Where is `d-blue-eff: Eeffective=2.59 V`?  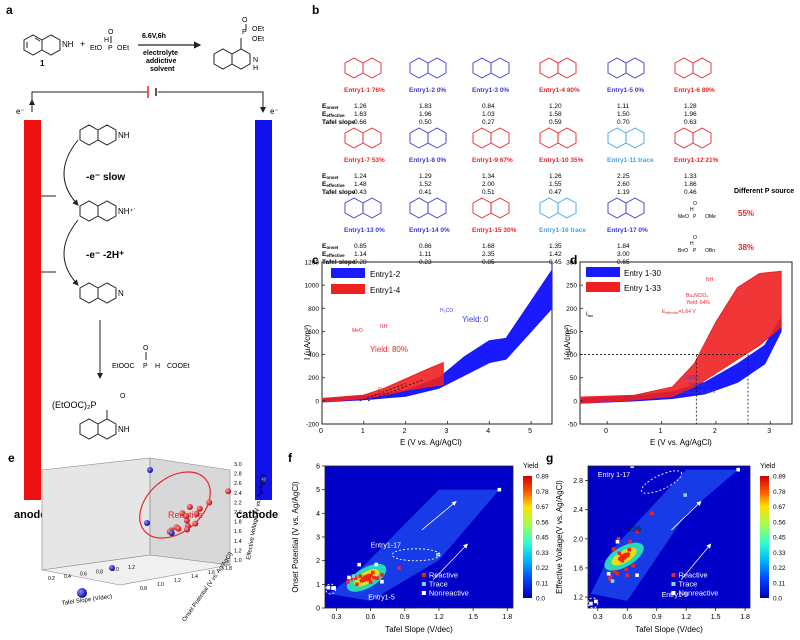
d-blue-eff: Eeffective=2.59 V is located at coordinates (699, 392).